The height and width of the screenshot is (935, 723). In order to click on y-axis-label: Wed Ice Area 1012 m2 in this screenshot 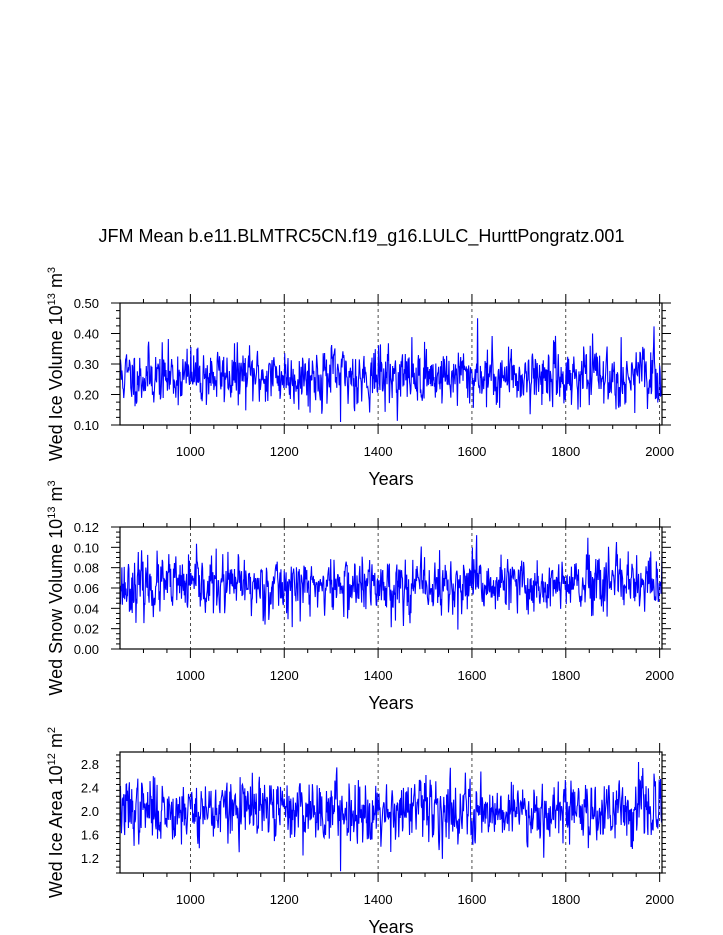, I will do `click(56, 812)`.